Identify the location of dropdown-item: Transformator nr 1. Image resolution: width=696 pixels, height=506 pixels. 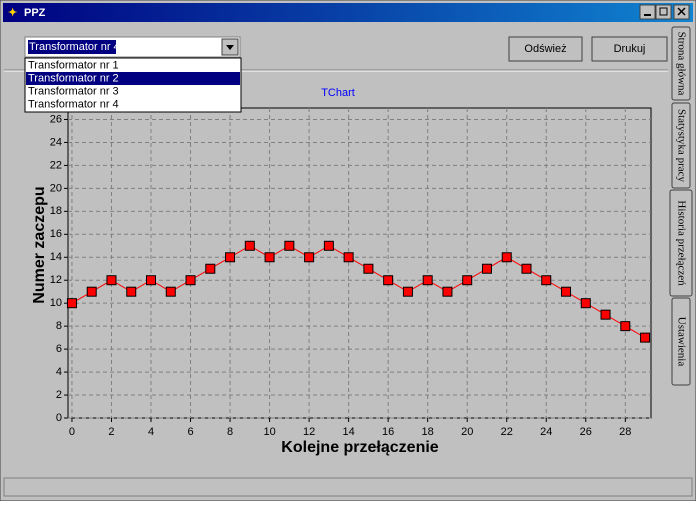
(73, 65).